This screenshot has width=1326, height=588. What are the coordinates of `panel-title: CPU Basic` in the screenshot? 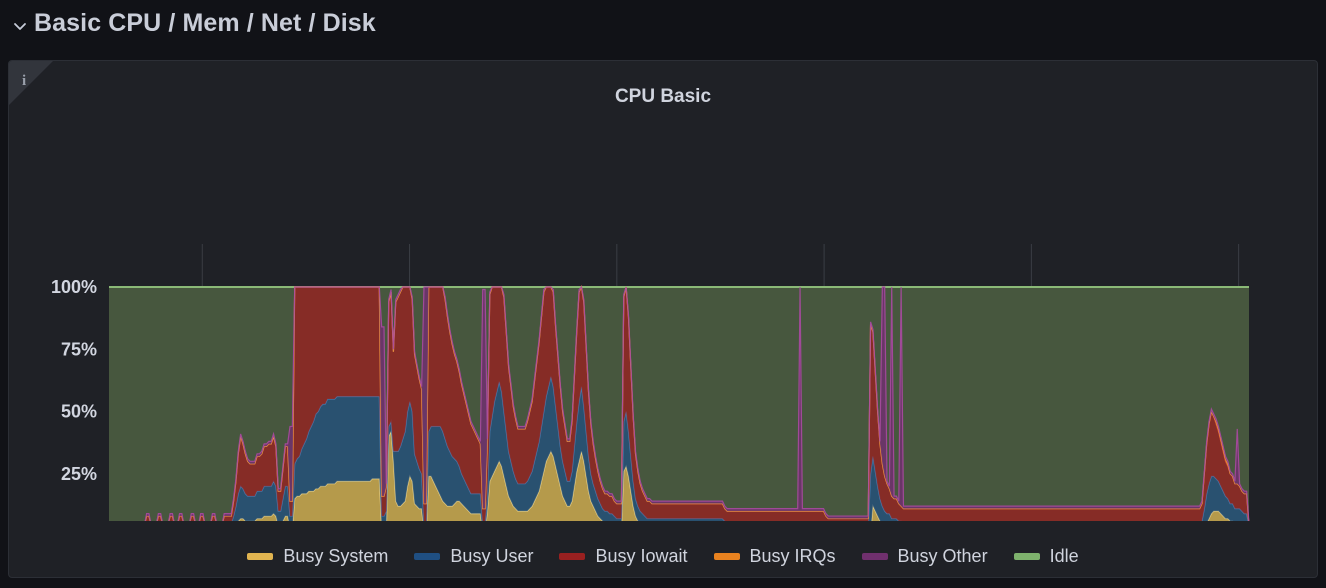 It's located at (663, 96).